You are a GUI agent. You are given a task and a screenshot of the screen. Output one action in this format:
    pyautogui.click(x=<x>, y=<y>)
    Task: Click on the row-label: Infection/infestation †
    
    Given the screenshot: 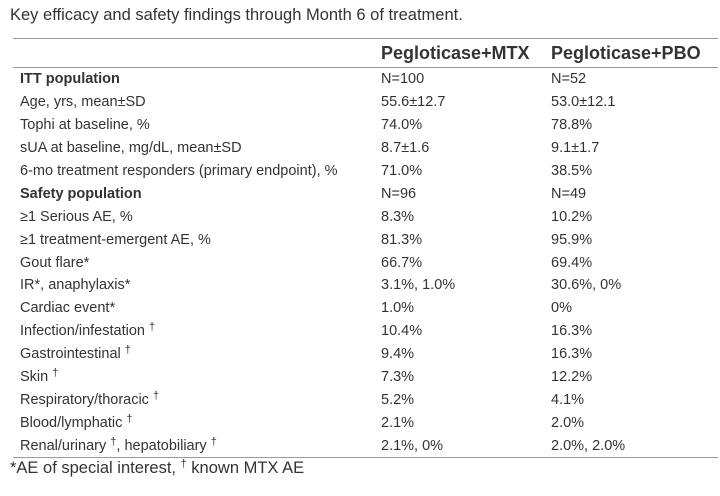 What is the action you would take?
    pyautogui.click(x=195, y=331)
    